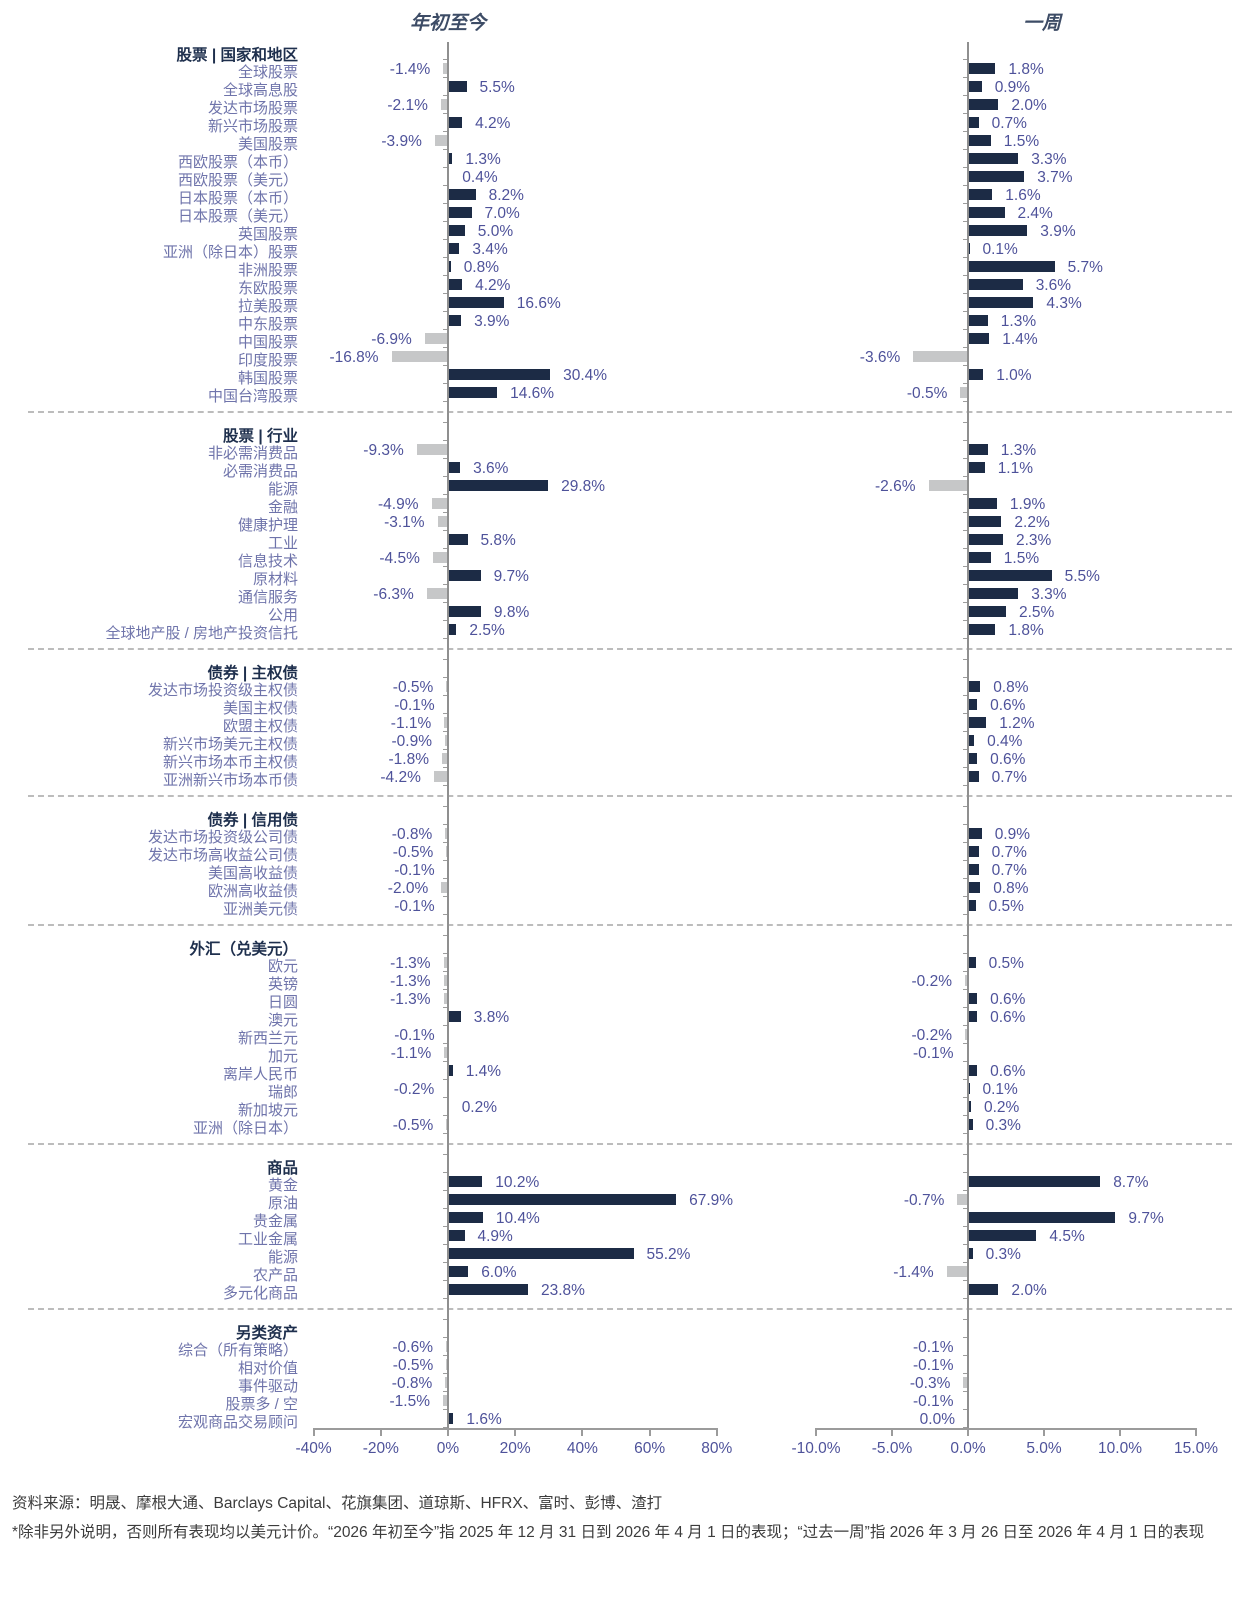 Image resolution: width=1260 pixels, height=1622 pixels. Describe the element at coordinates (630, 340) in the screenshot. I see `asset-row: 中国股票 -6.9% 1.4%` at that location.